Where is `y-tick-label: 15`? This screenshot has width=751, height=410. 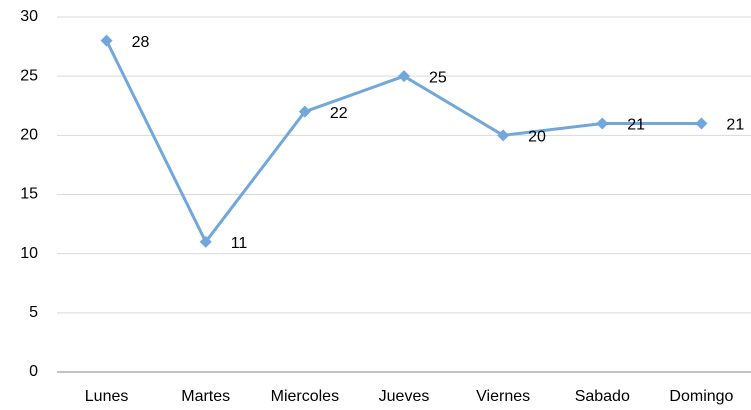 y-tick-label: 15 is located at coordinates (29, 194).